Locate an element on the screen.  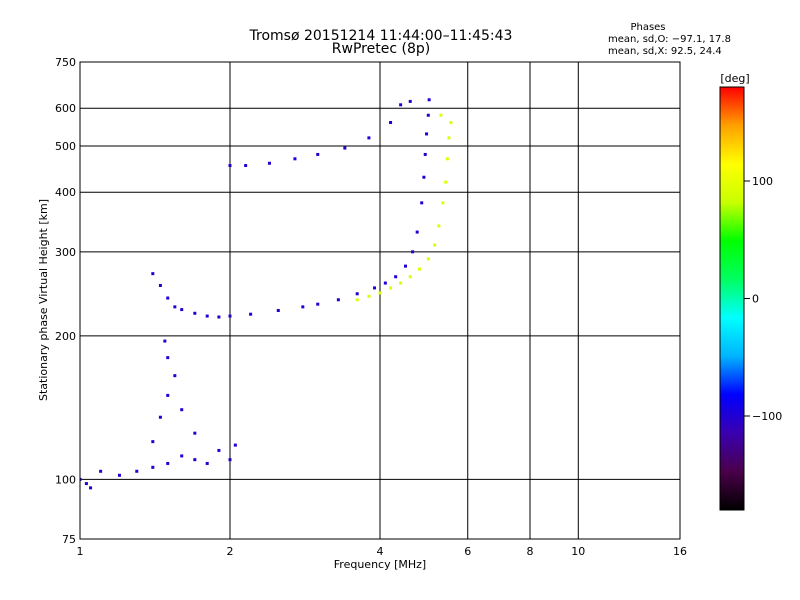
x-tick-label: 8 is located at coordinates (530, 551).